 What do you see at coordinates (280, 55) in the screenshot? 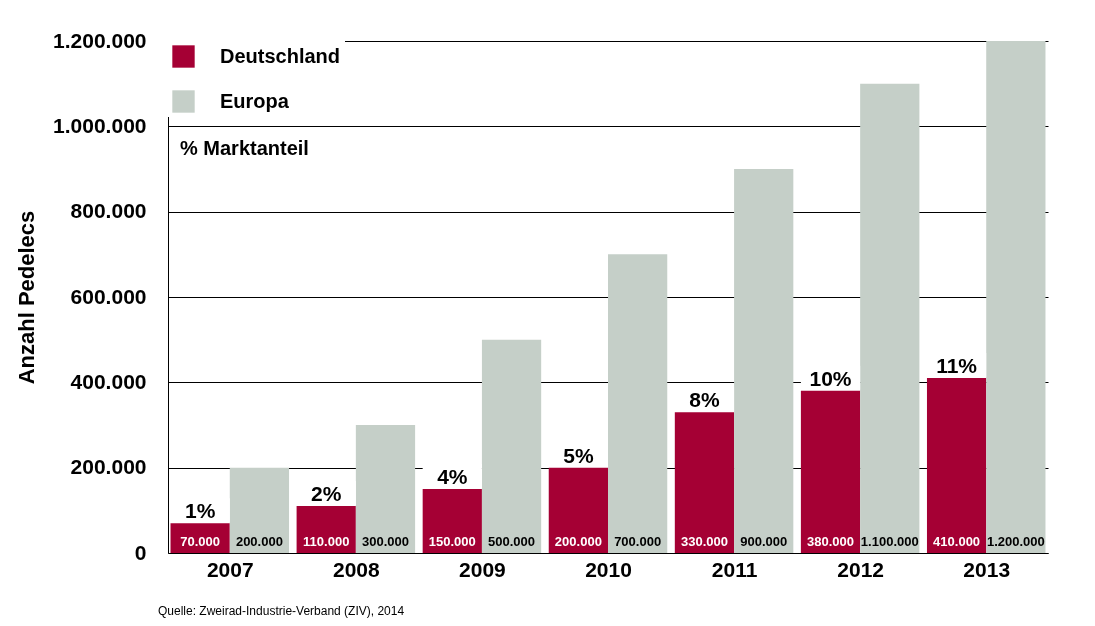
I see `legend-label: Deutschland` at bounding box center [280, 55].